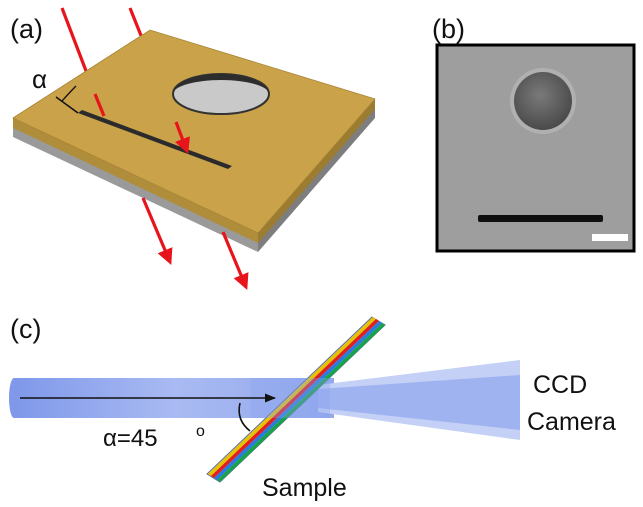 The height and width of the screenshot is (507, 643). What do you see at coordinates (14, 398) in the screenshot?
I see `incoming-beam-end` at bounding box center [14, 398].